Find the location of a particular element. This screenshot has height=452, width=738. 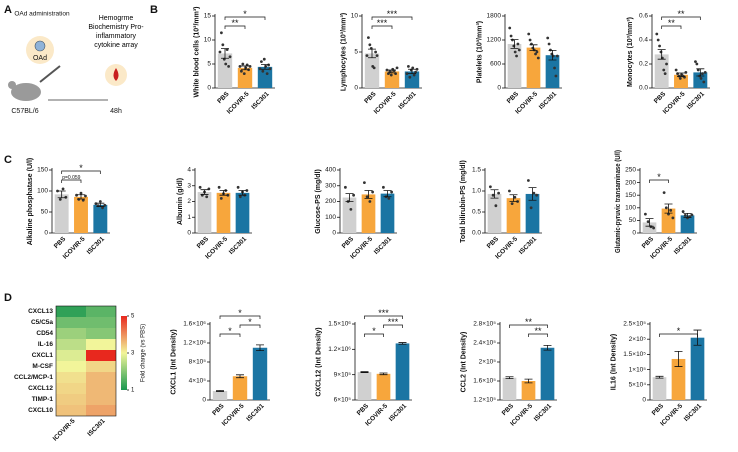

panel-label: C is located at coordinates (8, 160).